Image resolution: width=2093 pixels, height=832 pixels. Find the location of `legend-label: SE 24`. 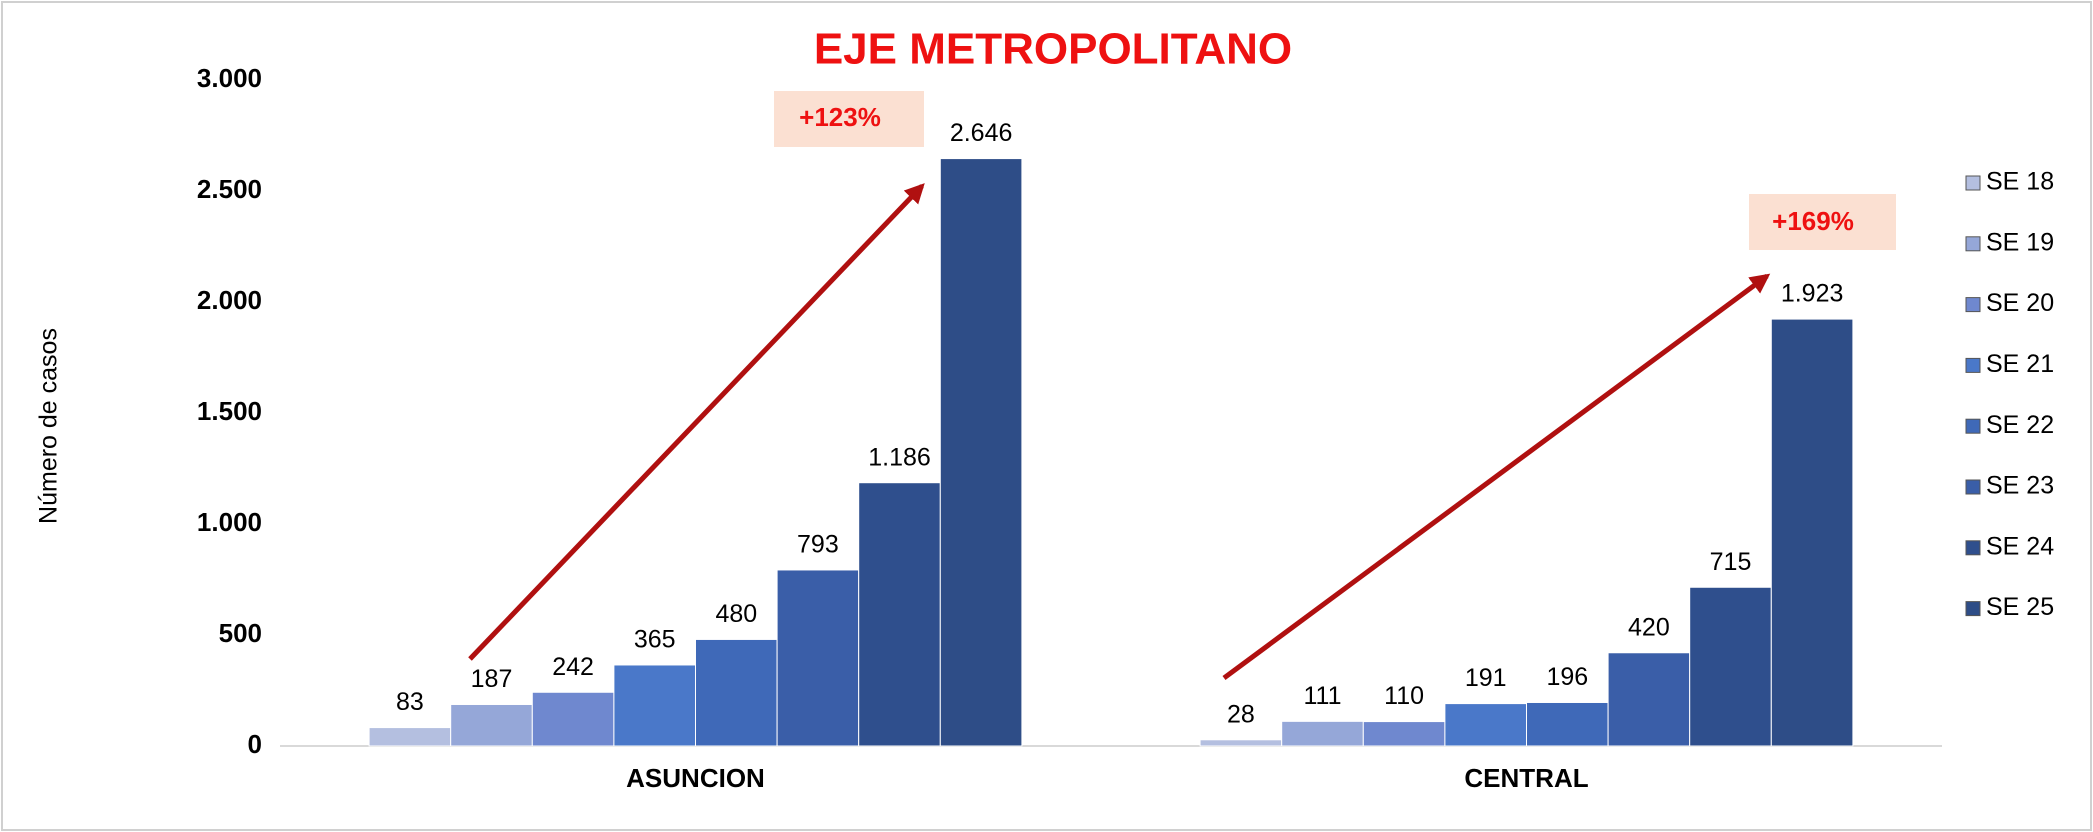

legend-label: SE 24 is located at coordinates (2020, 546).